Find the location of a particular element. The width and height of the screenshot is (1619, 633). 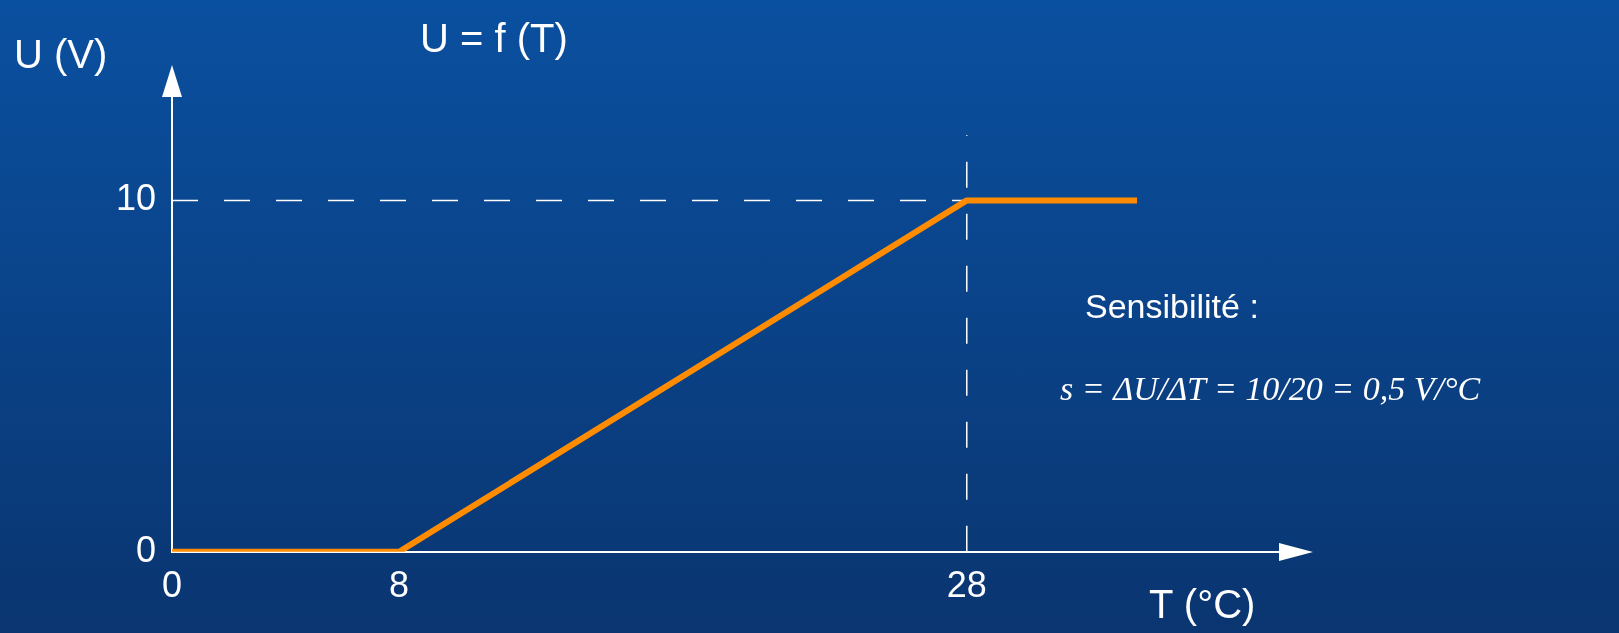

x-axis-title: T (°C) is located at coordinates (1202, 603).